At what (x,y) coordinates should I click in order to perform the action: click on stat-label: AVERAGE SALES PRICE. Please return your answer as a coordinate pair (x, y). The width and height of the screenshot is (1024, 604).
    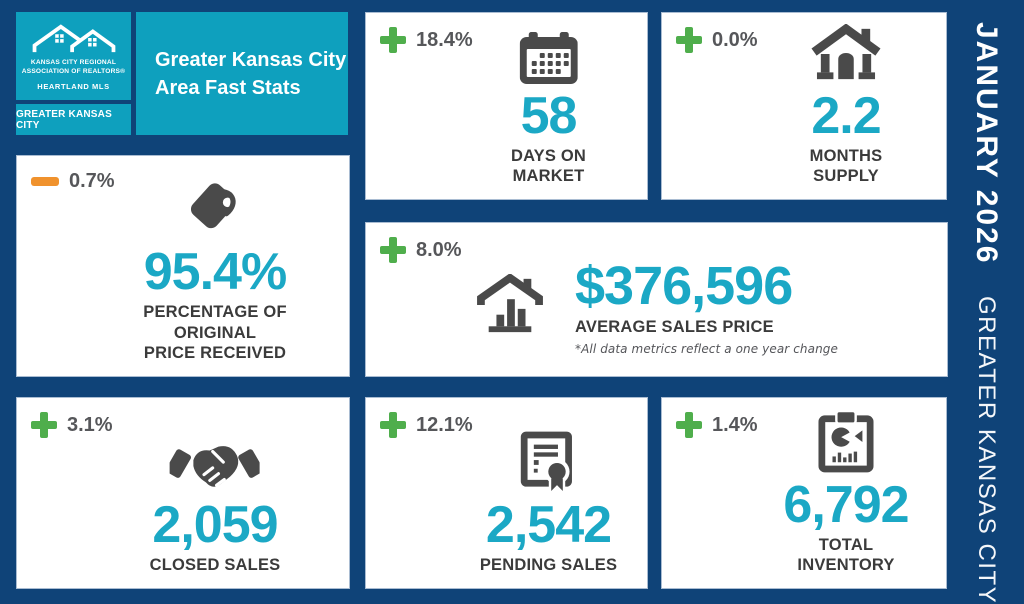
    Looking at the image, I should click on (674, 326).